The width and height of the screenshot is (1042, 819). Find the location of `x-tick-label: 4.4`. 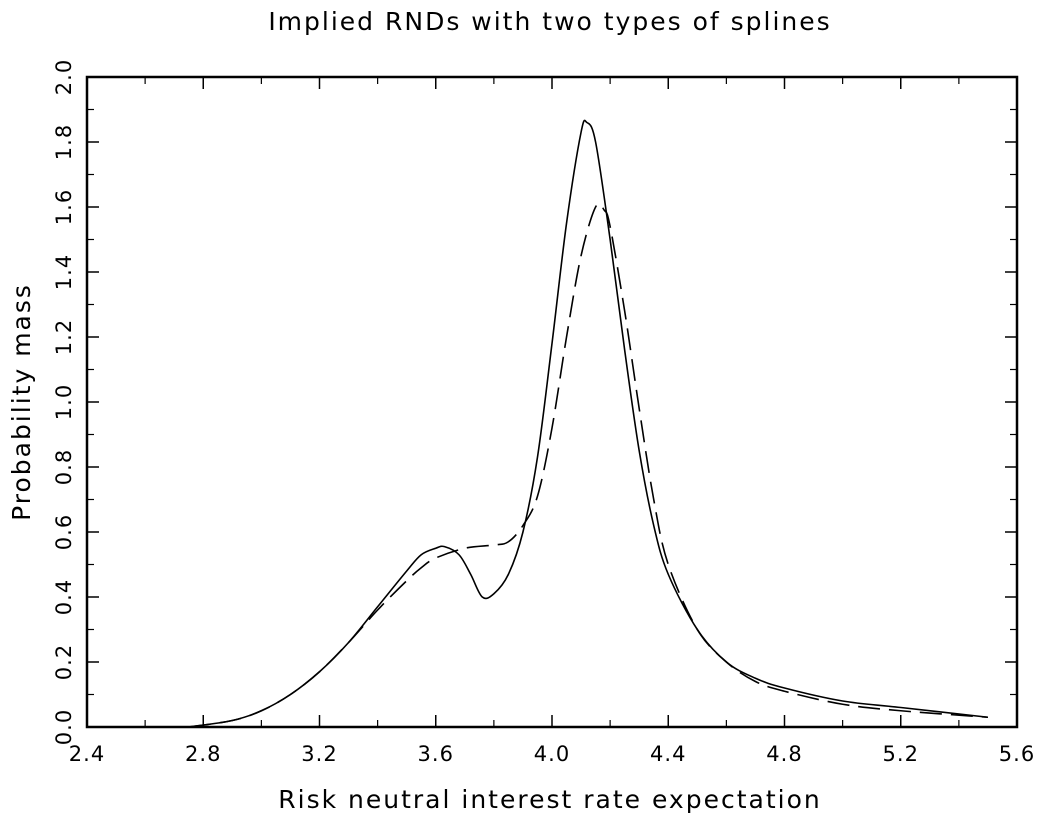

x-tick-label: 4.4 is located at coordinates (668, 754).